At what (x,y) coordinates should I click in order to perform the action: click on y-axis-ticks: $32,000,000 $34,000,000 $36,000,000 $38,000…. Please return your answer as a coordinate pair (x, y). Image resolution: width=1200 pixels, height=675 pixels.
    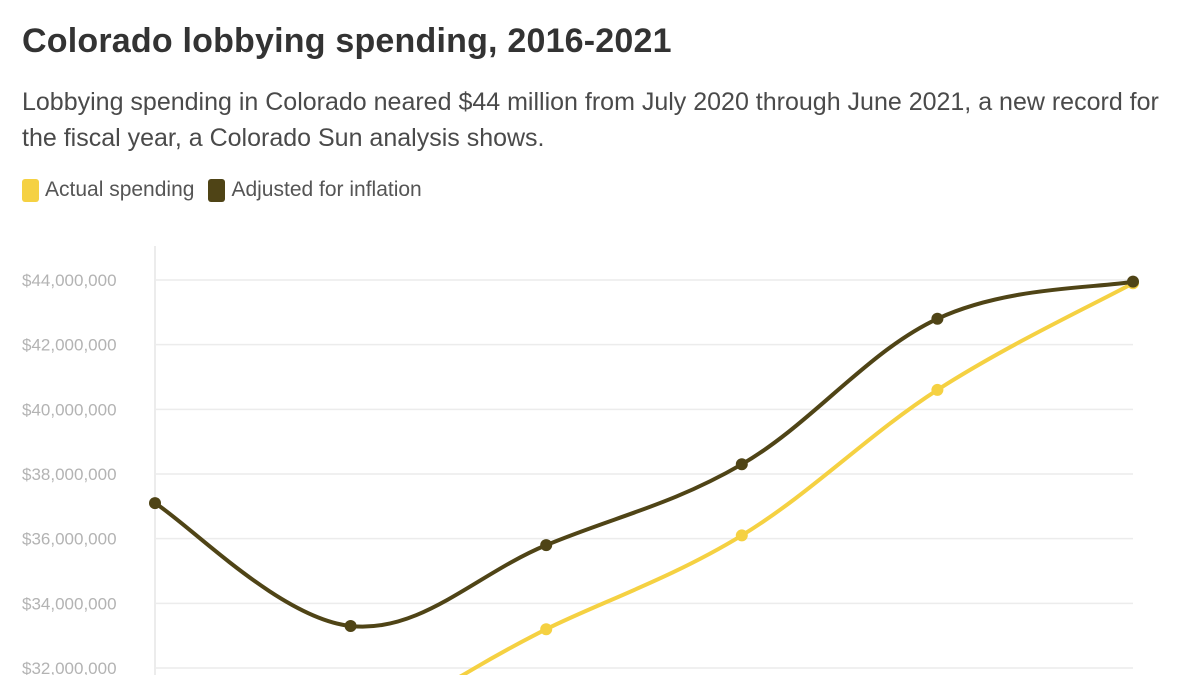
    Looking at the image, I should click on (69, 473).